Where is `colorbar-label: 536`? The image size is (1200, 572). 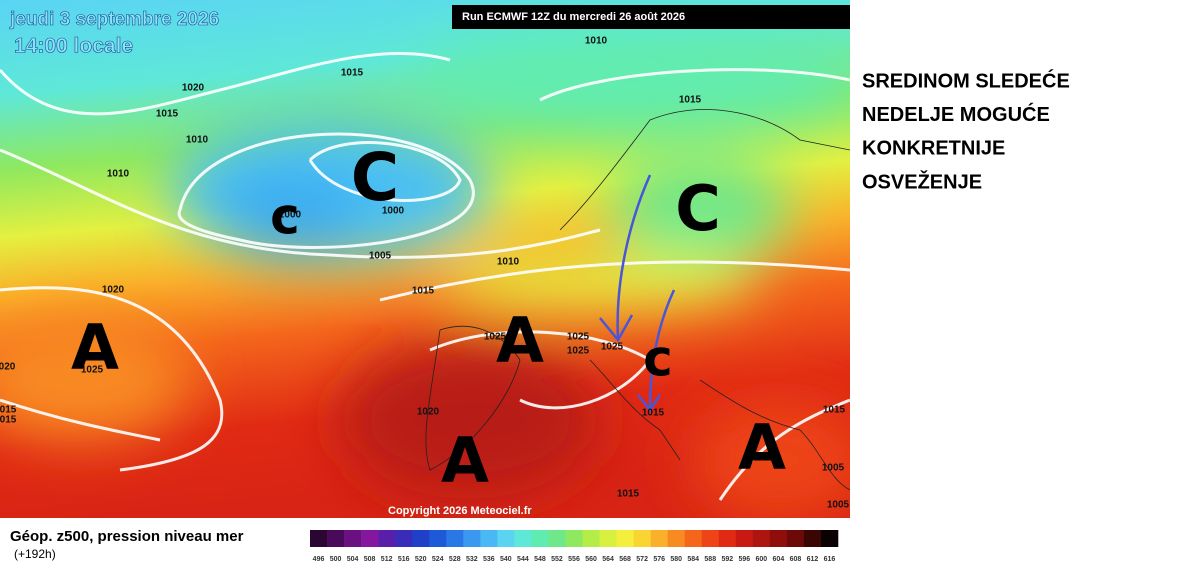 colorbar-label: 536 is located at coordinates (489, 559).